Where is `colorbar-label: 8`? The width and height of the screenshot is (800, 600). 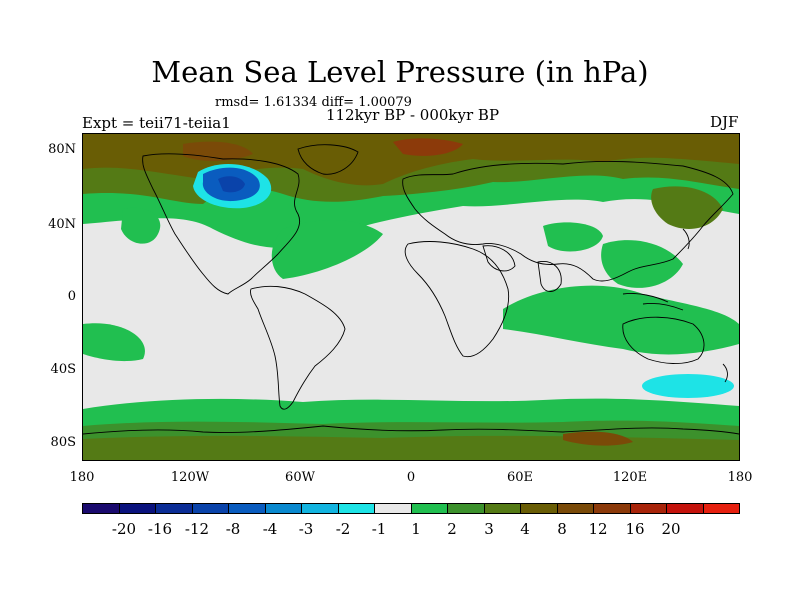 colorbar-label: 8 is located at coordinates (562, 529).